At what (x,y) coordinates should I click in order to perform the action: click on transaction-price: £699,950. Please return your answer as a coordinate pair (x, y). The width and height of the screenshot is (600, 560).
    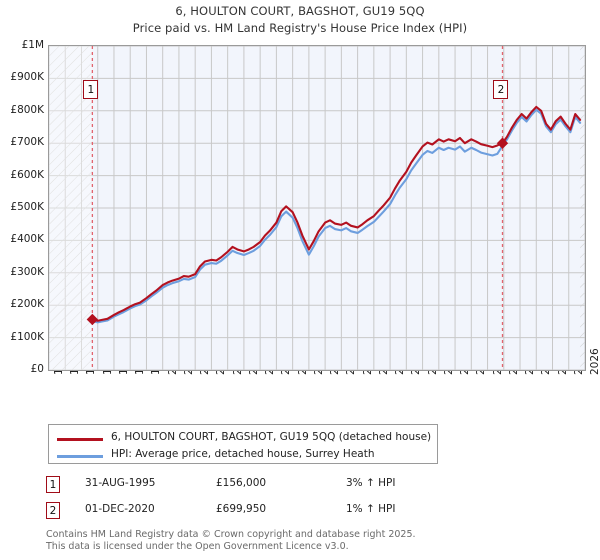
    Looking at the image, I should click on (241, 509).